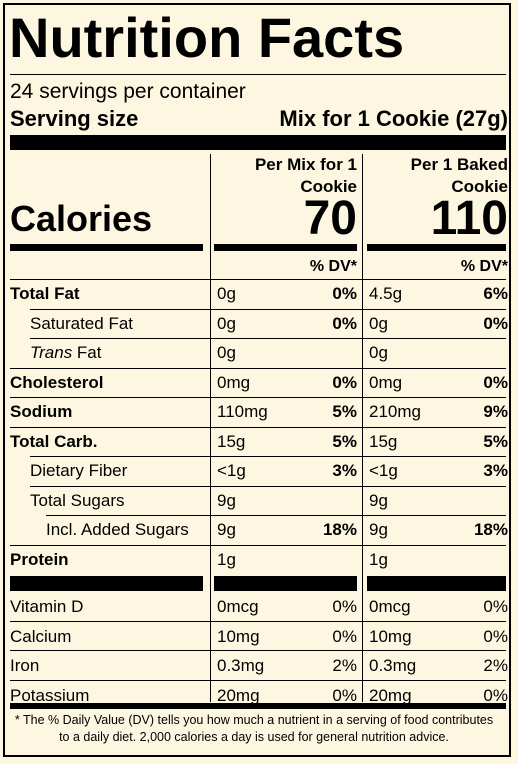 The width and height of the screenshot is (518, 764). What do you see at coordinates (305, 164) in the screenshot?
I see `column-header-mix-line1: Per Mix for 1` at bounding box center [305, 164].